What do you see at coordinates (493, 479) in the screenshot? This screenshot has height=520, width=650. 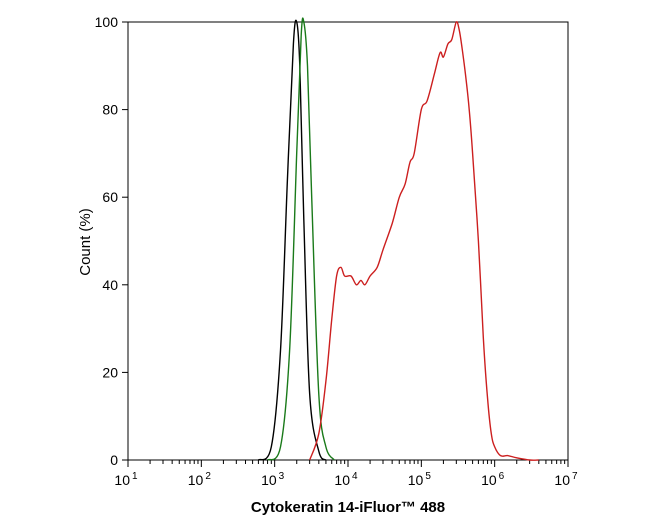 I see `x-tick-label: 10 6` at bounding box center [493, 479].